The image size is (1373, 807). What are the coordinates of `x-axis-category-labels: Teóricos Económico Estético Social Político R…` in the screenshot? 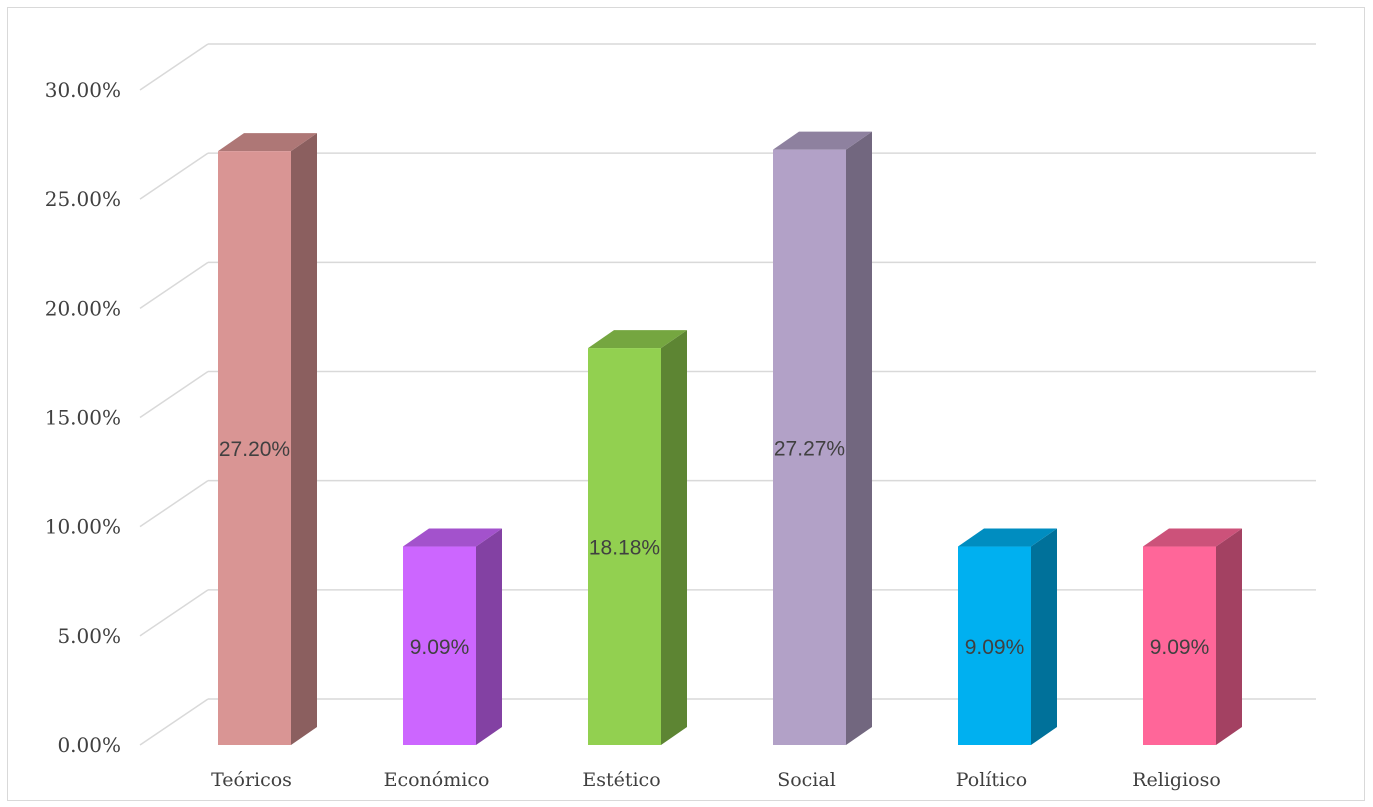 It's located at (716, 780).